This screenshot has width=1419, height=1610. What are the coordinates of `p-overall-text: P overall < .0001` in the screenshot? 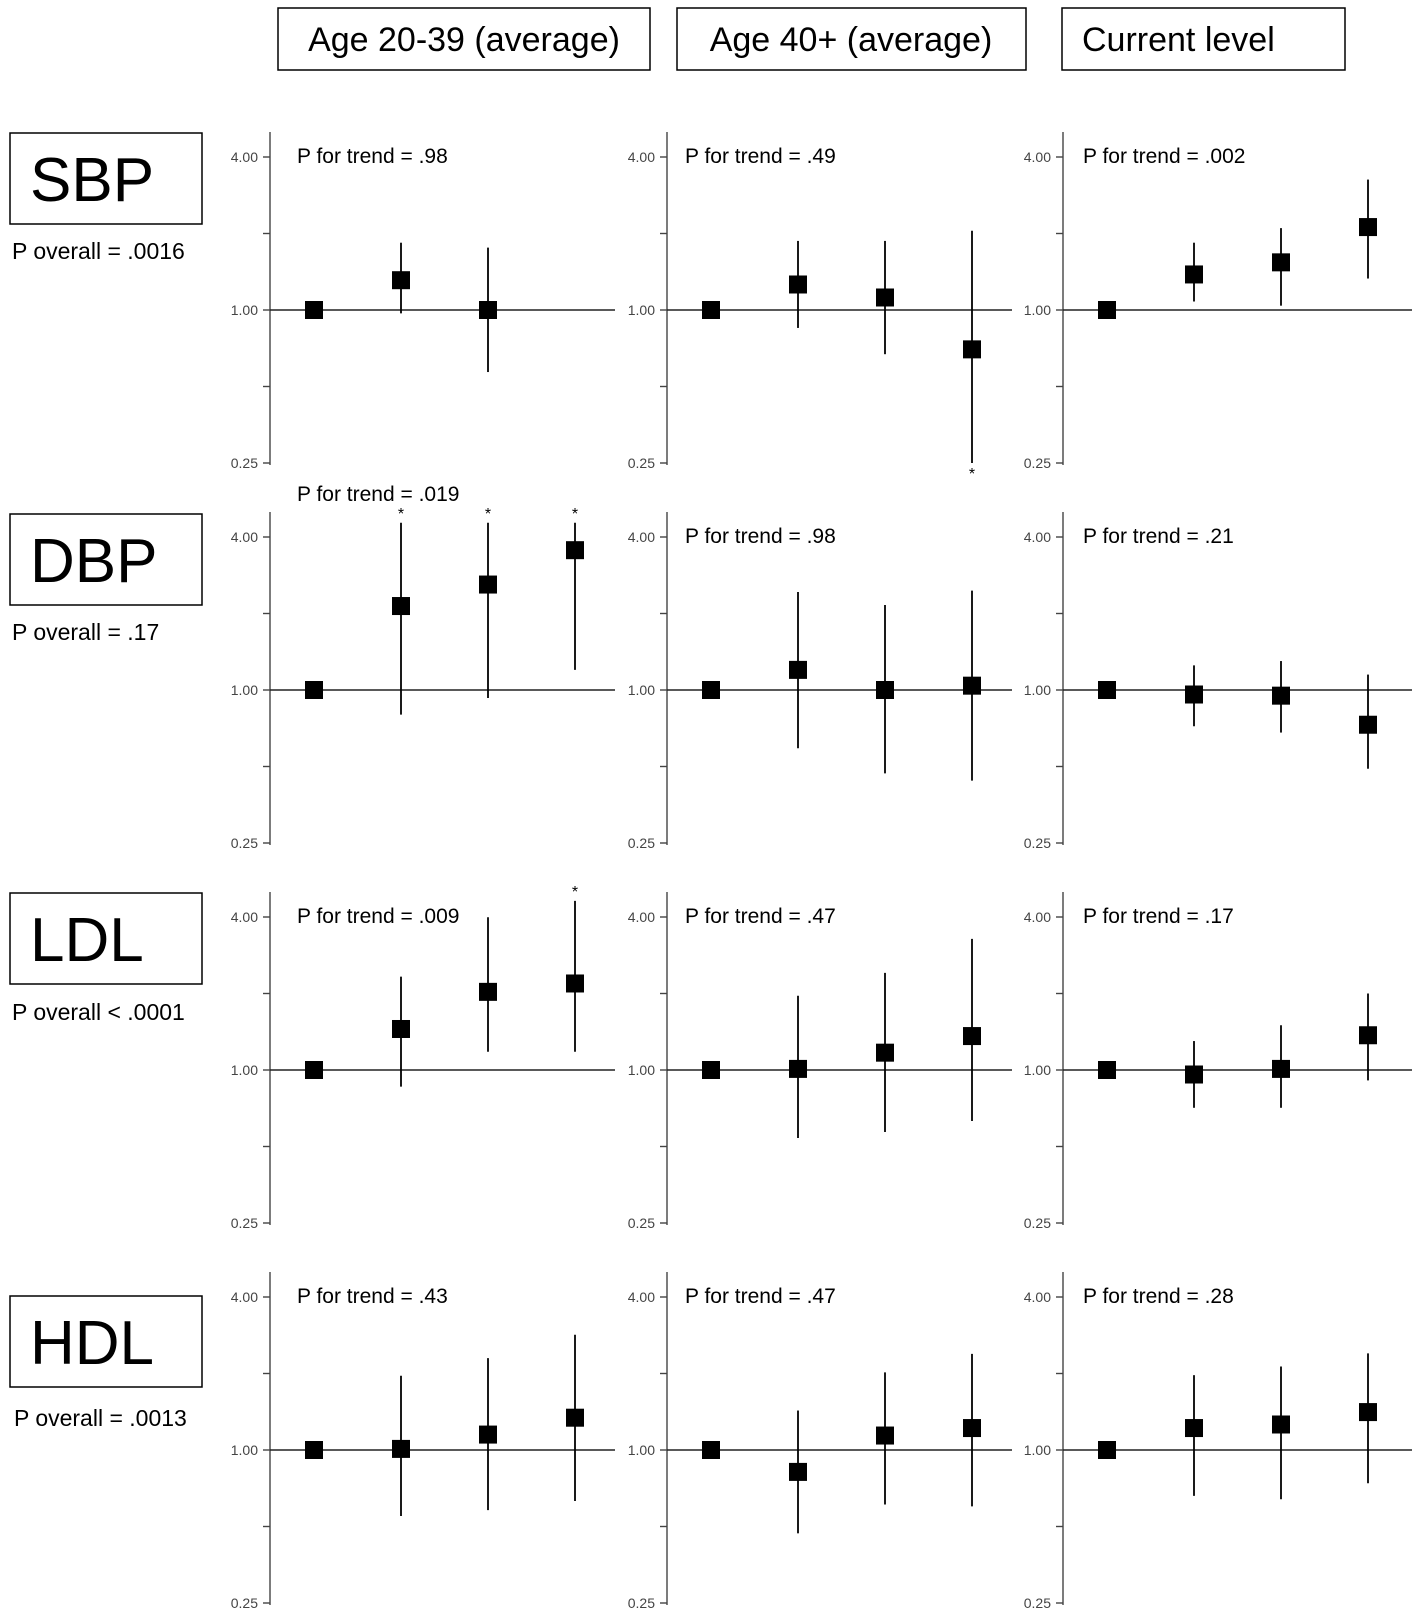 It's located at (98, 1012).